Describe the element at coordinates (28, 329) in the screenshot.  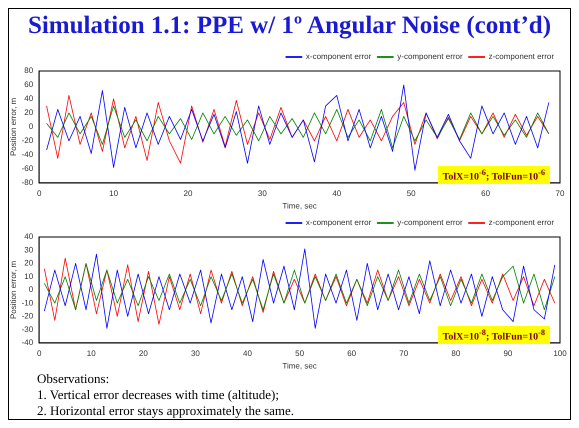
I see `y-tick-label: -30` at that location.